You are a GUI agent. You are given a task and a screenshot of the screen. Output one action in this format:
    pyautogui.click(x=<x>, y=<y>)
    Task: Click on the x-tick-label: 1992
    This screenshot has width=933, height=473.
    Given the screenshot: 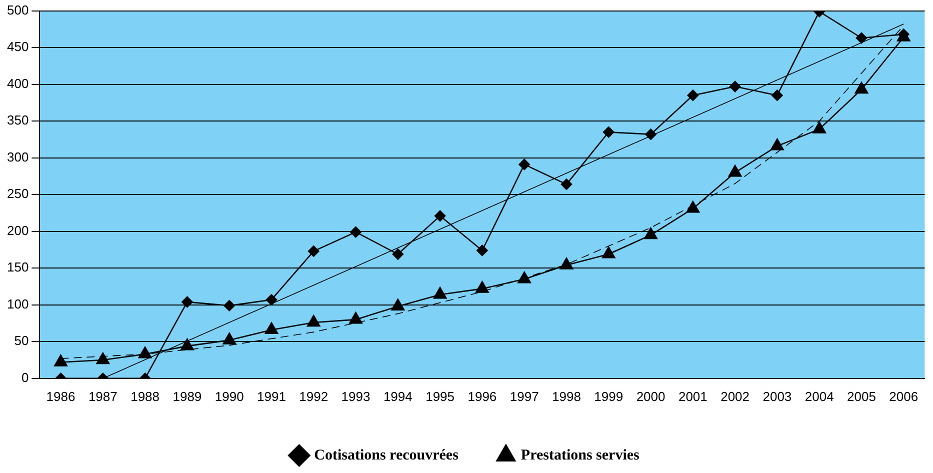 What is the action you would take?
    pyautogui.click(x=313, y=396)
    